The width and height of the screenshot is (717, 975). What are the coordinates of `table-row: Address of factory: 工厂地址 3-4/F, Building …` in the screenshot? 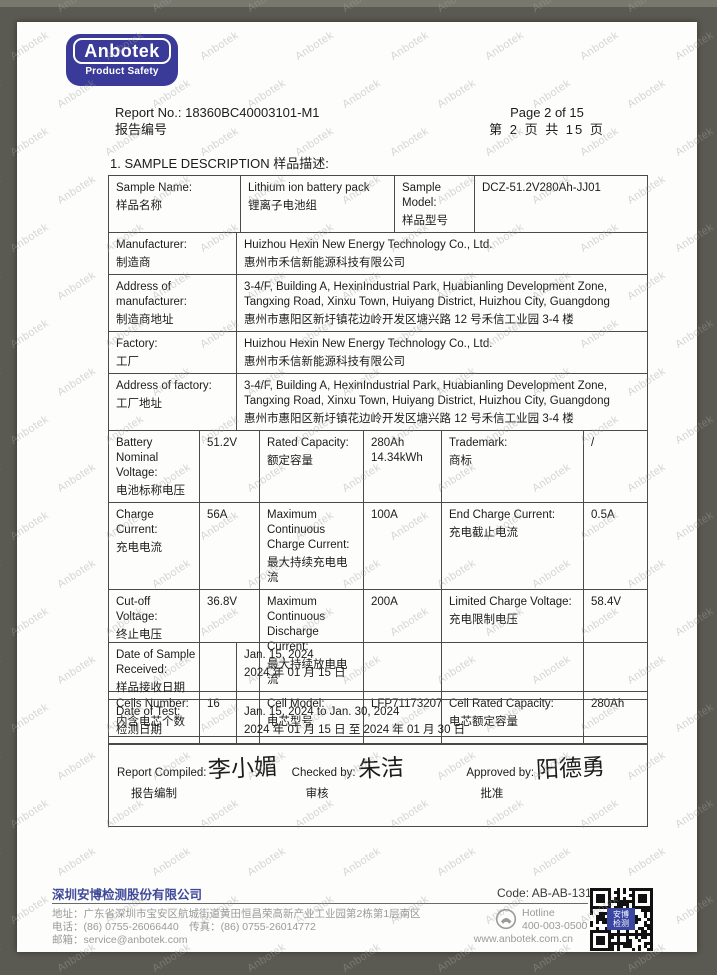 It's located at (378, 401).